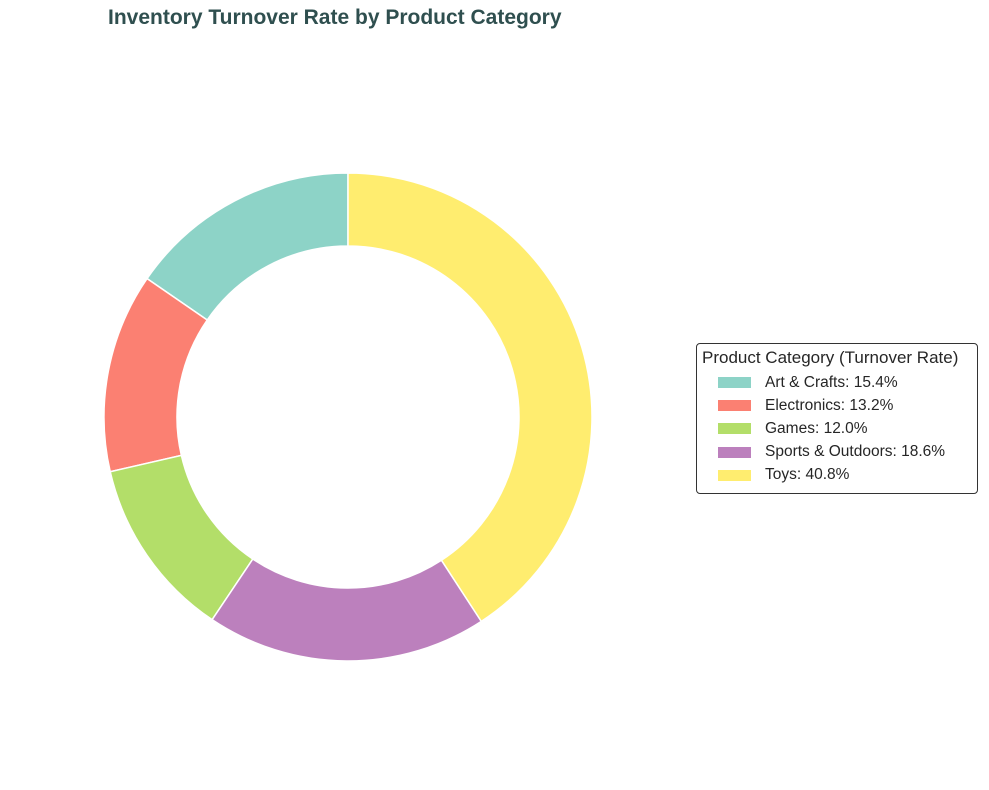 This screenshot has width=989, height=790. I want to click on legend-label: Toys: 40.8%, so click(807, 475).